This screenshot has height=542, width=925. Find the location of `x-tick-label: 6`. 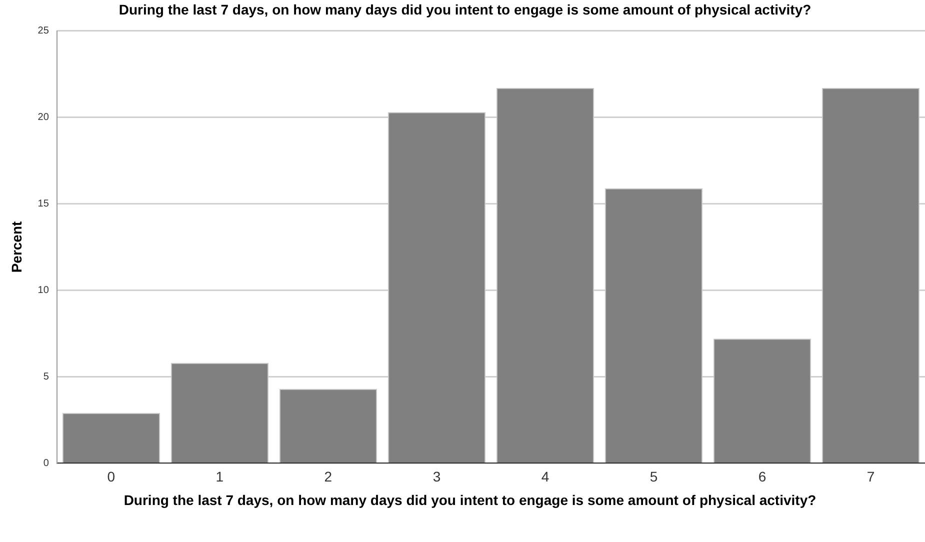

x-tick-label: 6 is located at coordinates (762, 476).